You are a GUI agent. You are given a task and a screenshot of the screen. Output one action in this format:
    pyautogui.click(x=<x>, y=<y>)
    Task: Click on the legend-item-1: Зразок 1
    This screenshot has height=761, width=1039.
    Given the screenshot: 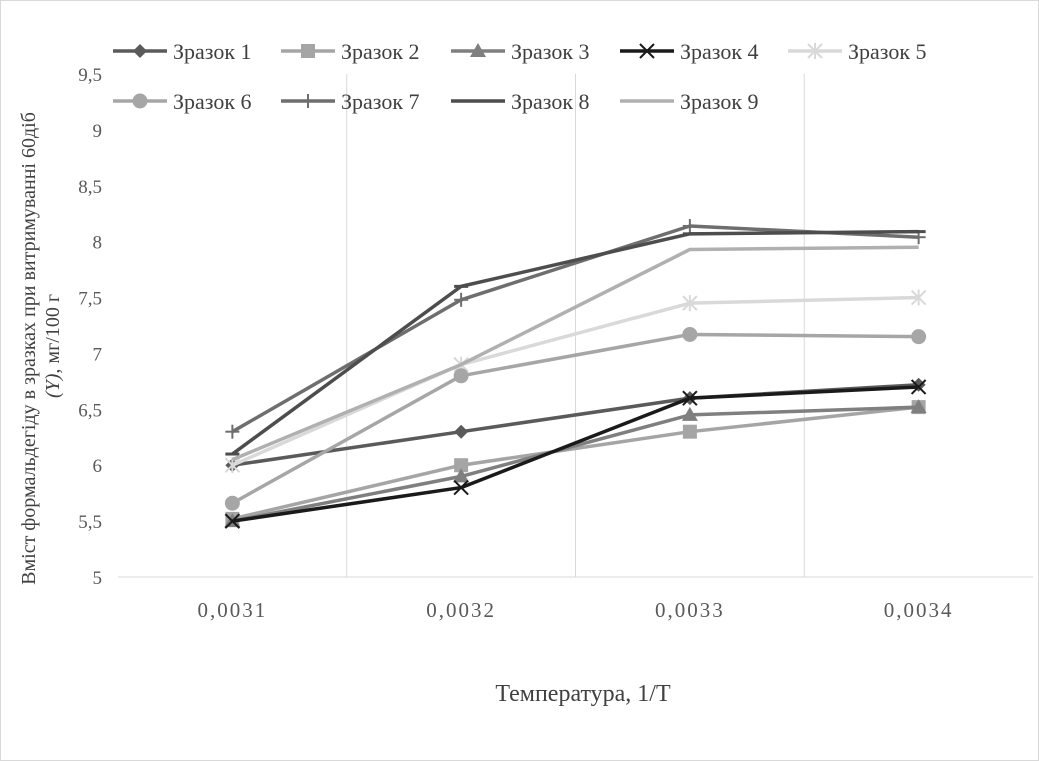 What is the action you would take?
    pyautogui.click(x=182, y=51)
    